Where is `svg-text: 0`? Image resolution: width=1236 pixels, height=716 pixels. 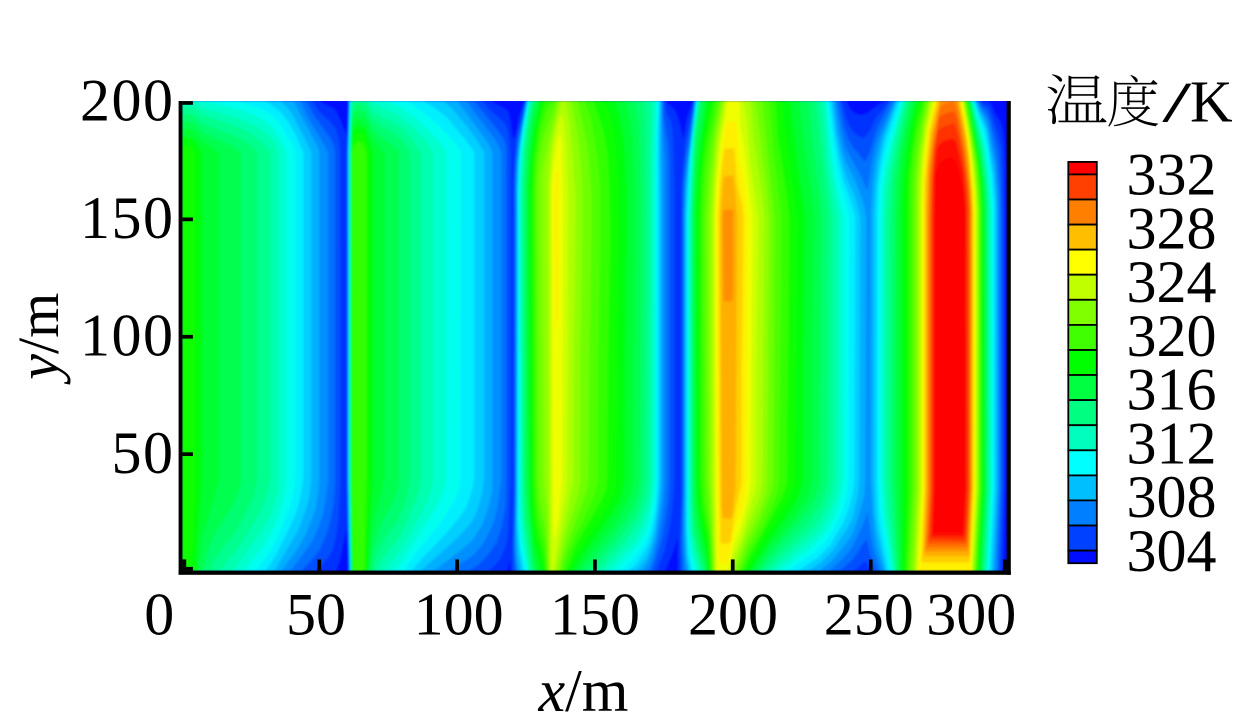 svg-text: 0 is located at coordinates (159, 615).